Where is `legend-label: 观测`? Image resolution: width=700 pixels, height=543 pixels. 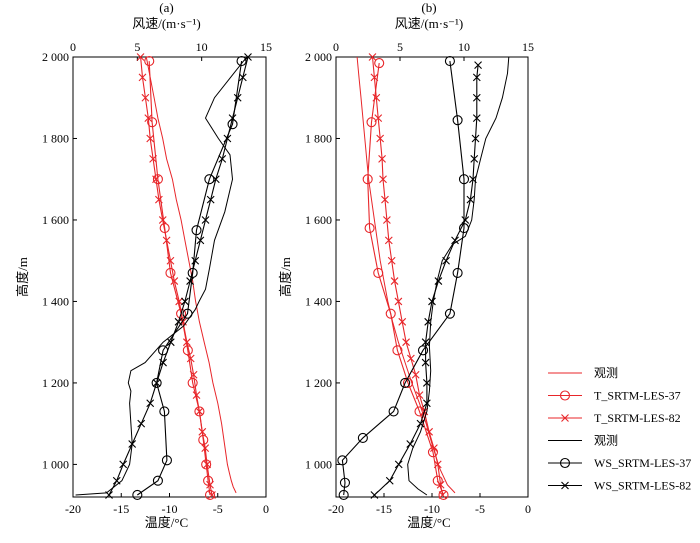 legend-label: 观测 is located at coordinates (606, 441).